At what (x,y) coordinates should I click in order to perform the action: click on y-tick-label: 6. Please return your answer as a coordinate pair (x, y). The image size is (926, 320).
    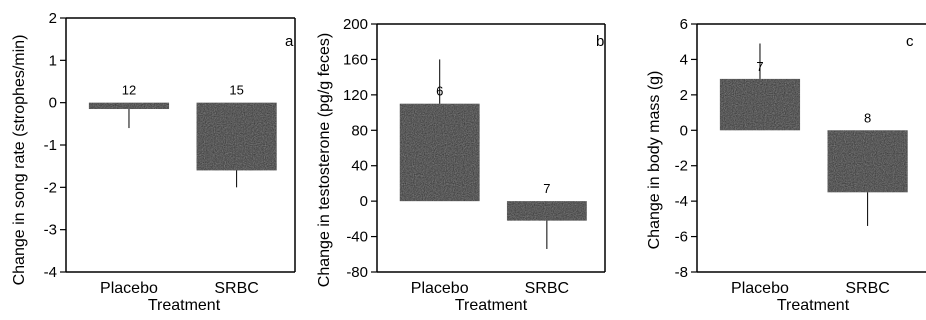
    Looking at the image, I should click on (684, 24).